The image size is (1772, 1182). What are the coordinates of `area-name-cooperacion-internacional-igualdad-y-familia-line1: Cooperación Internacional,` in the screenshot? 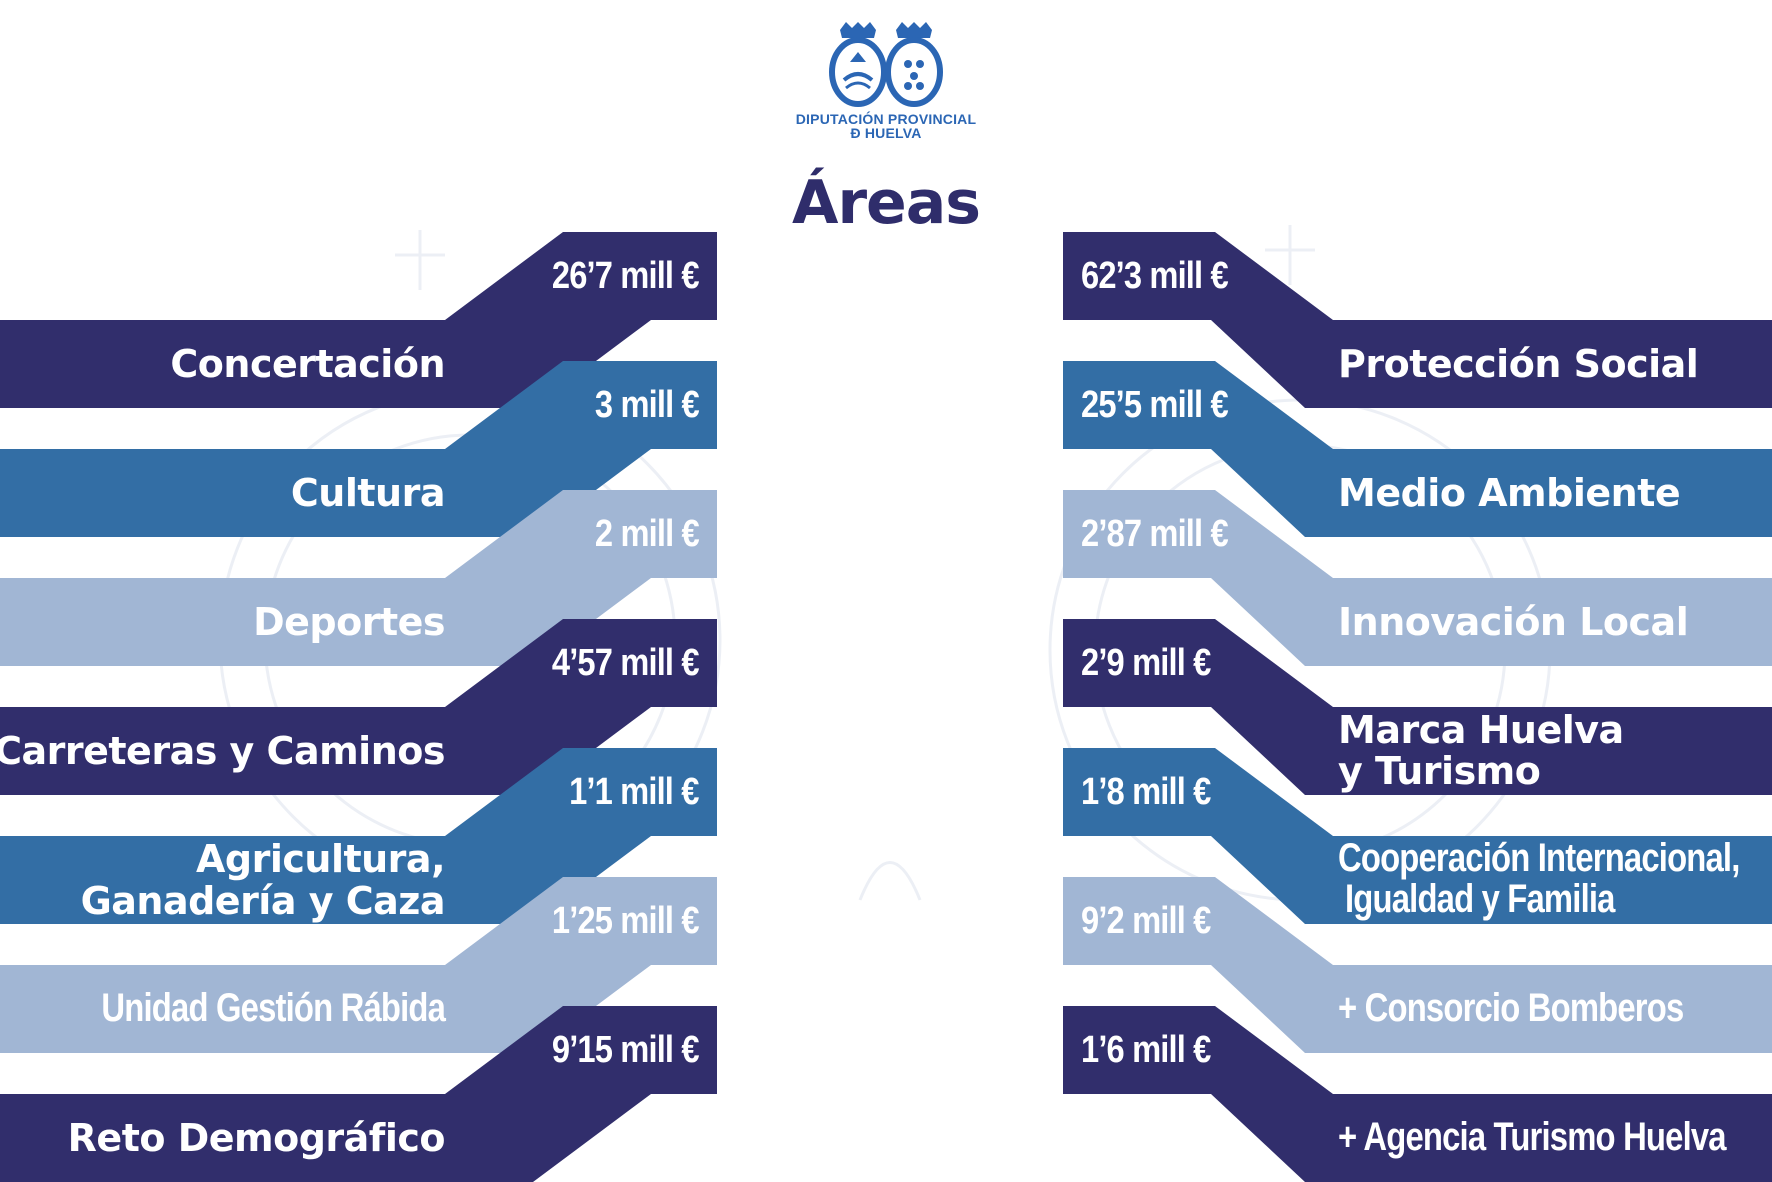 It's located at (1539, 858).